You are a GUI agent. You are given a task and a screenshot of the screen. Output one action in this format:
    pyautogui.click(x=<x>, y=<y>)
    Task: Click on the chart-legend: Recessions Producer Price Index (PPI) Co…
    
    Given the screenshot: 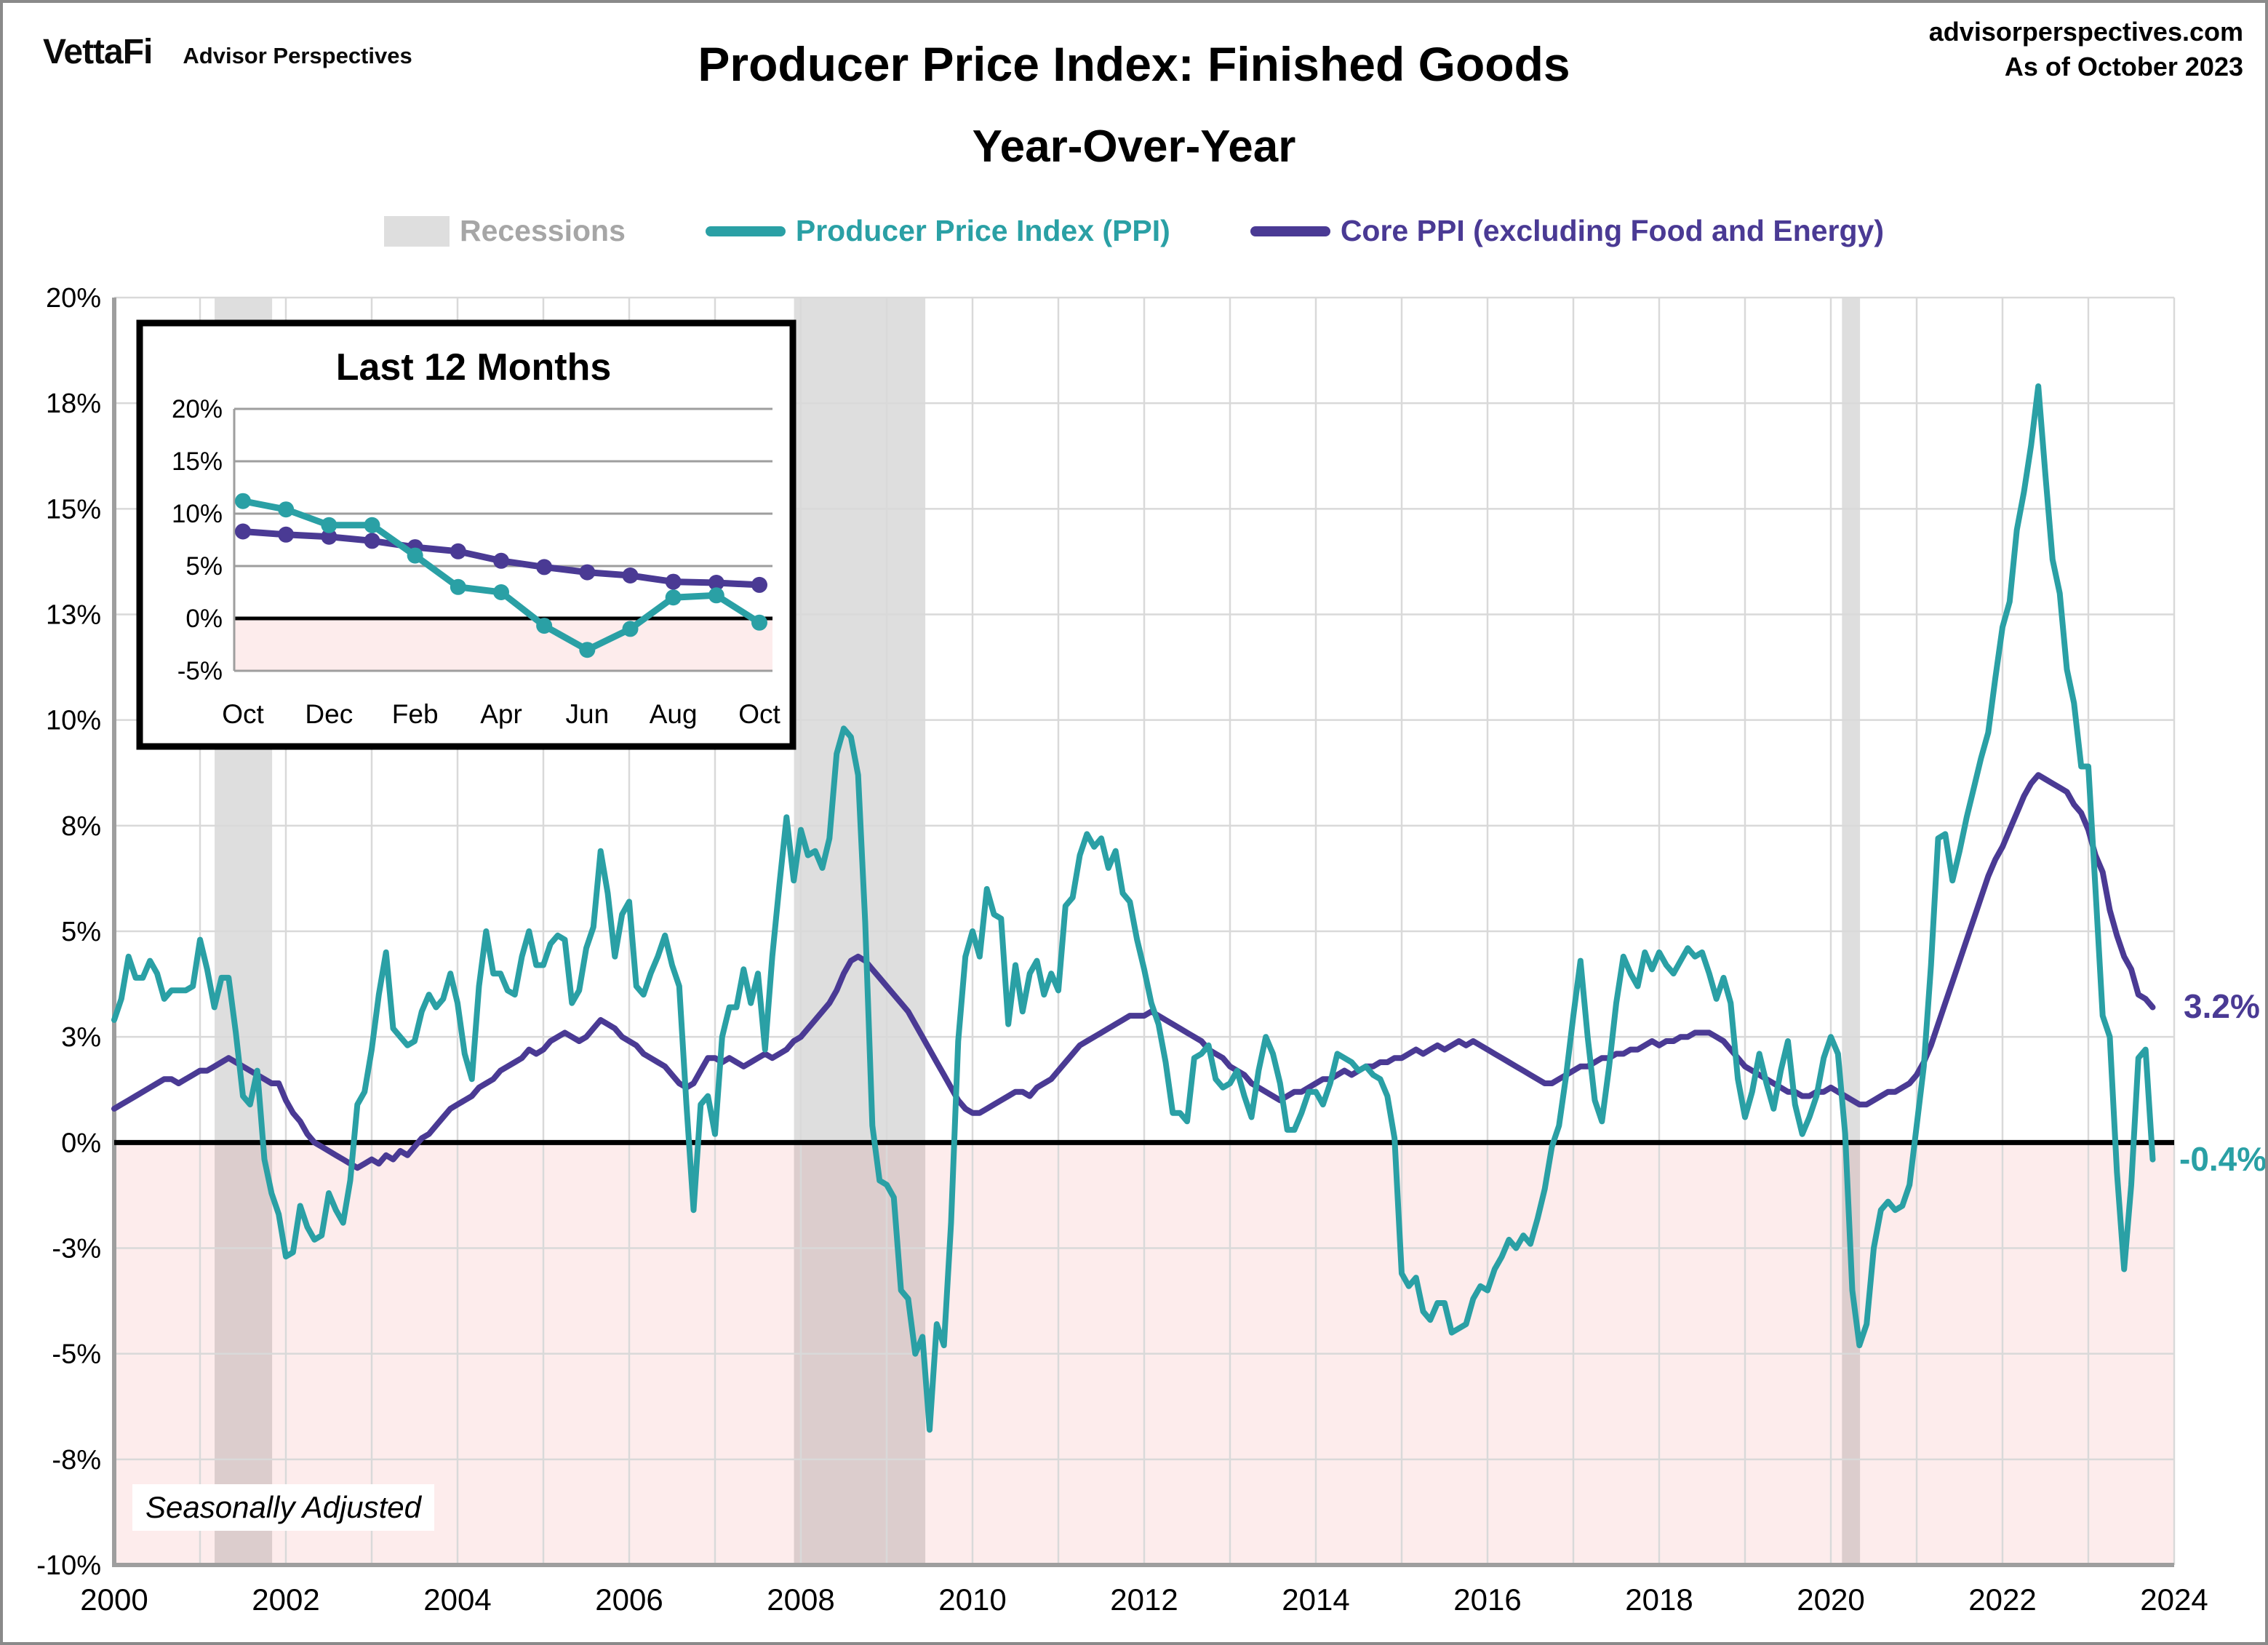 What is the action you would take?
    pyautogui.click(x=1134, y=231)
    